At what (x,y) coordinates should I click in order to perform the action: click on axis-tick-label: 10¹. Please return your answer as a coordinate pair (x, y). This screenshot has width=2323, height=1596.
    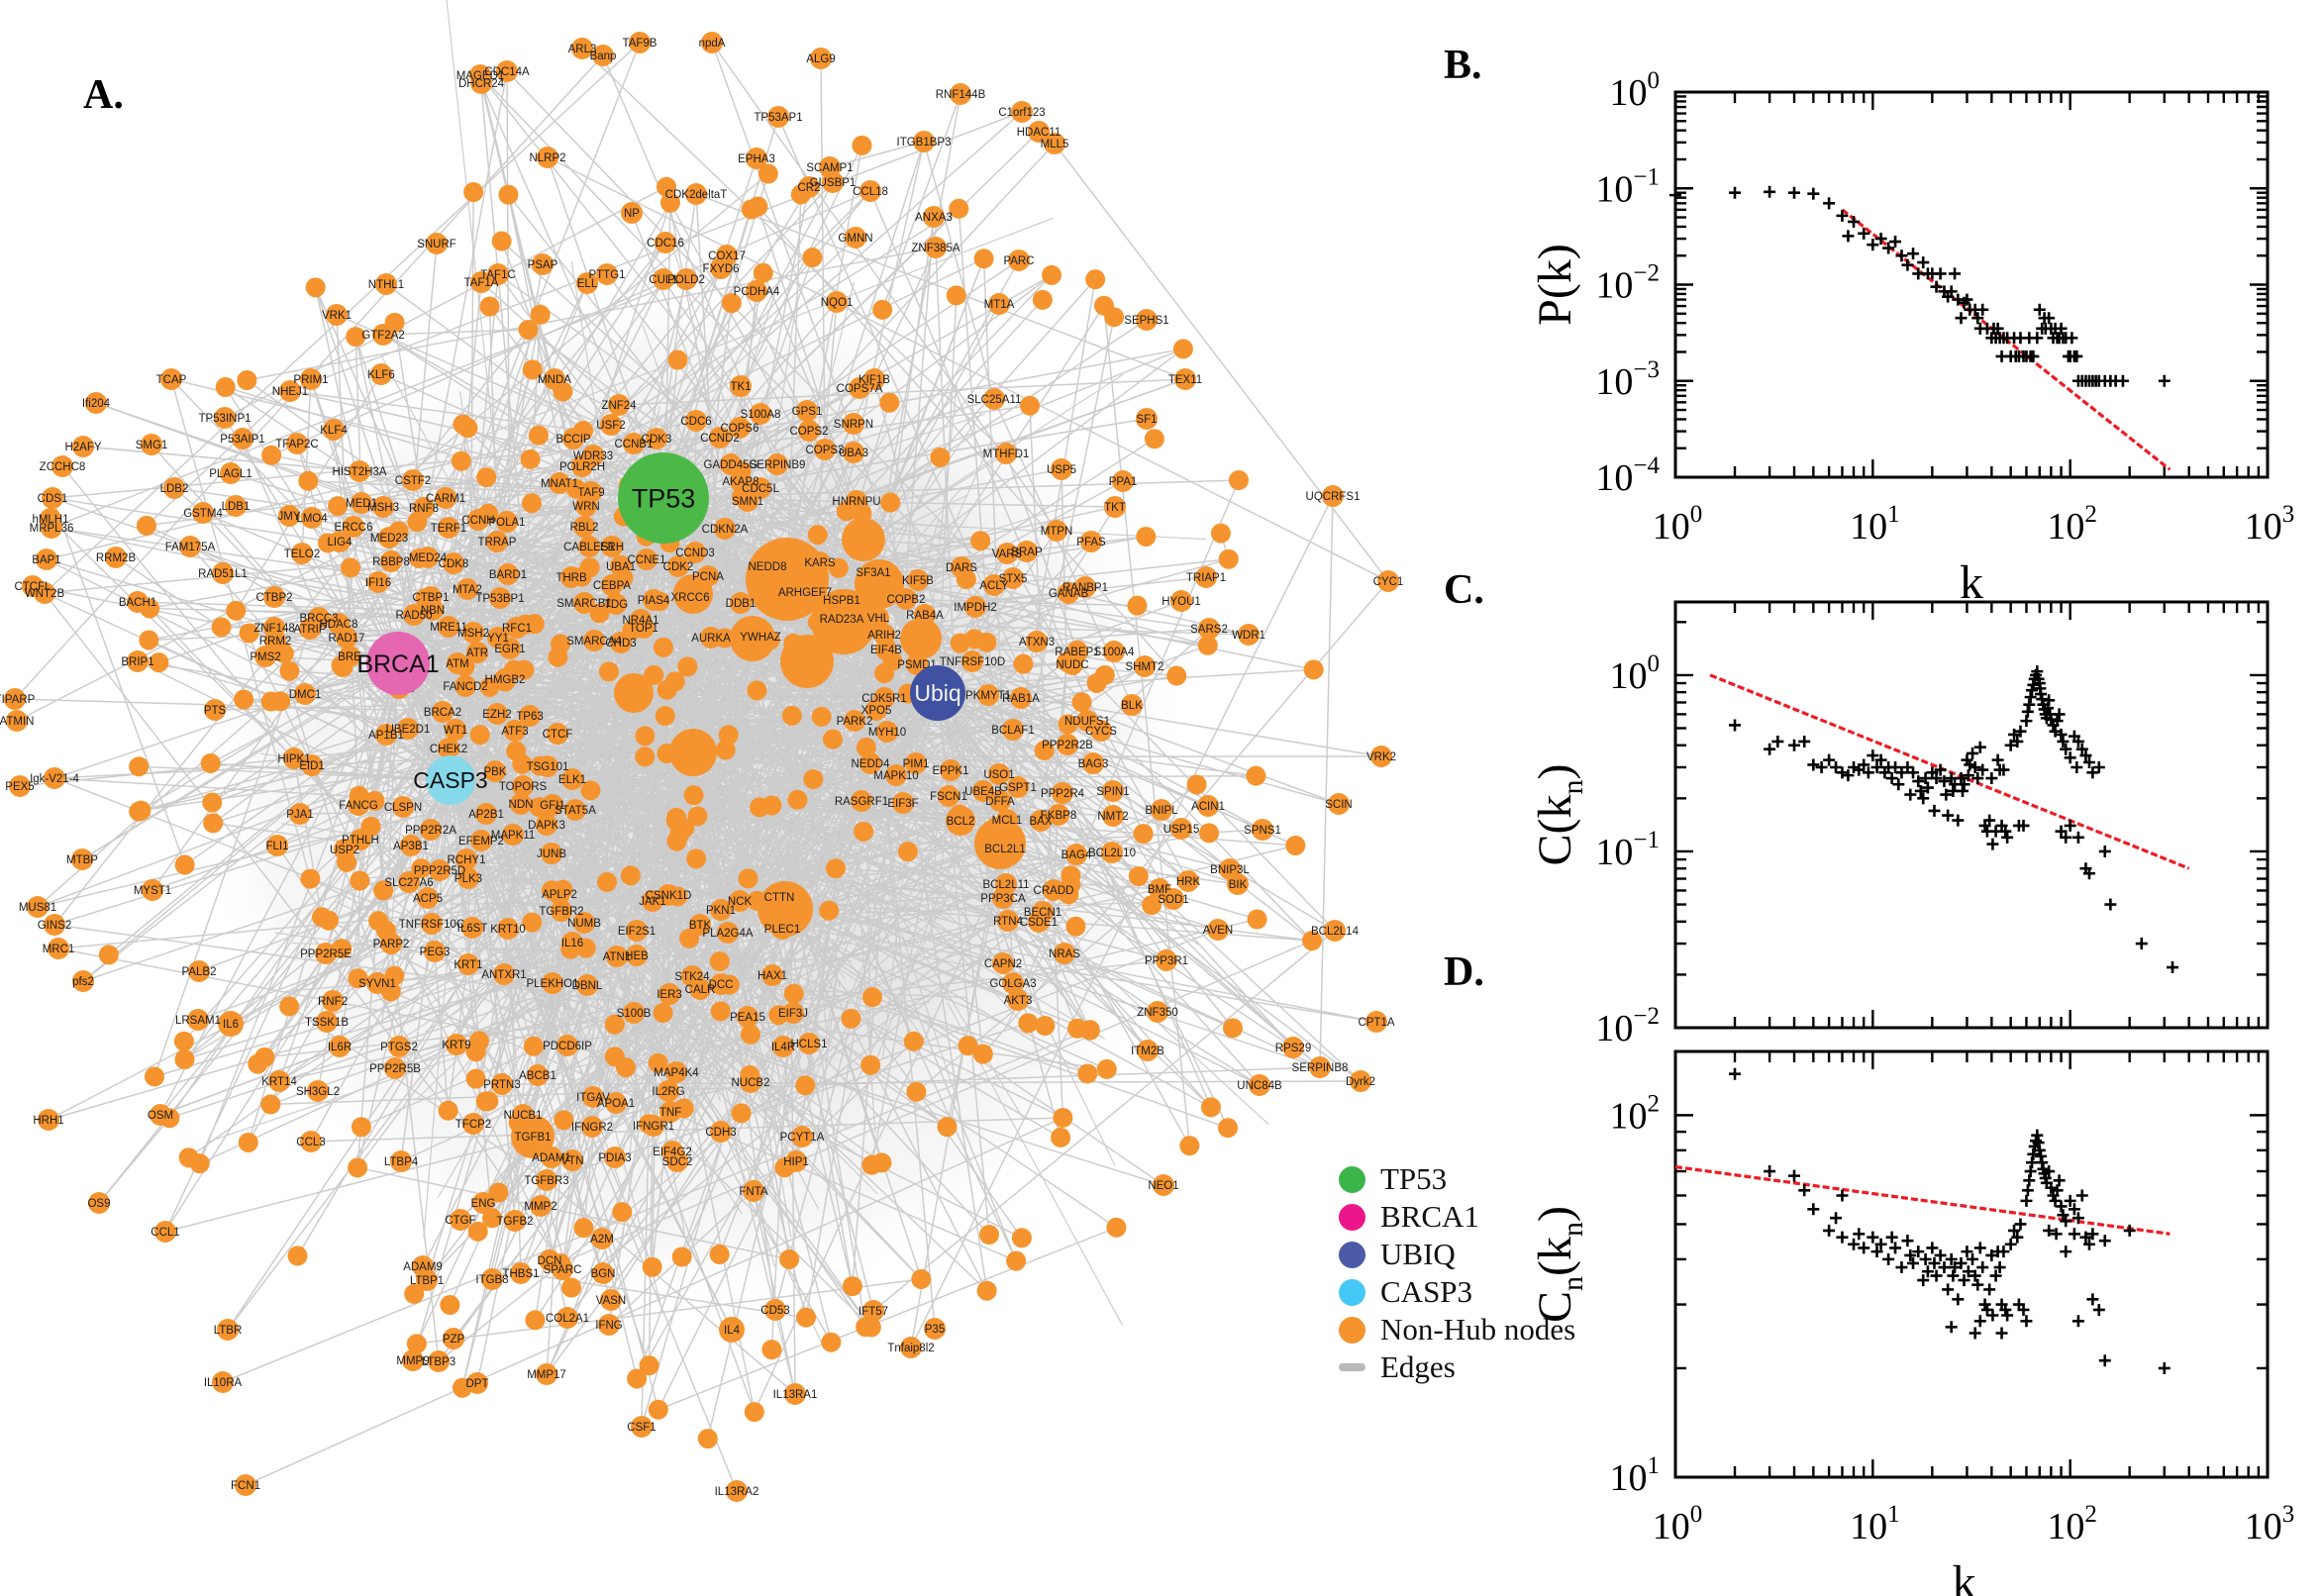
    Looking at the image, I should click on (1875, 1524).